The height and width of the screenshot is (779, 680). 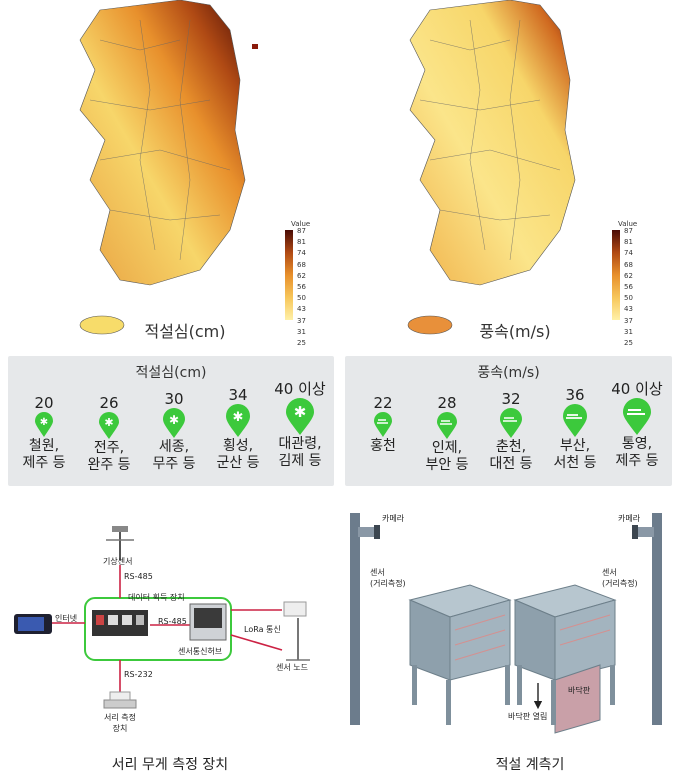 I want to click on rs485-vertical-label: RS-485, so click(x=138, y=576).